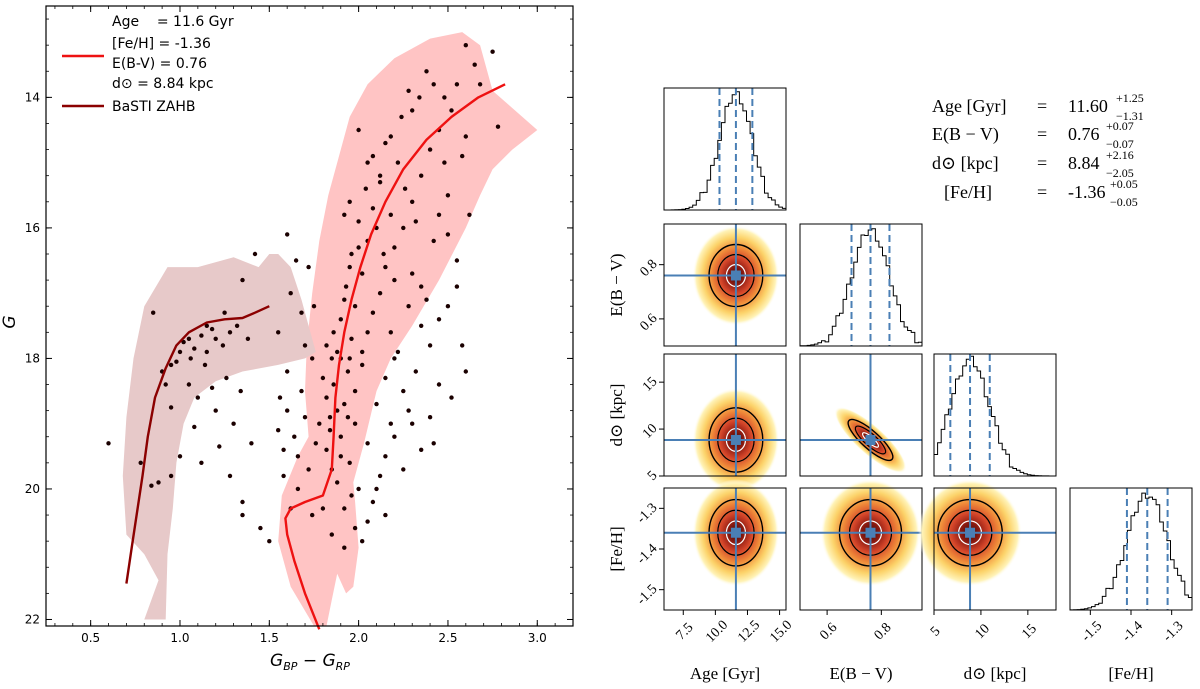  Describe the element at coordinates (647, 554) in the screenshot. I see `corner-y-tick-label: -1.4` at that location.